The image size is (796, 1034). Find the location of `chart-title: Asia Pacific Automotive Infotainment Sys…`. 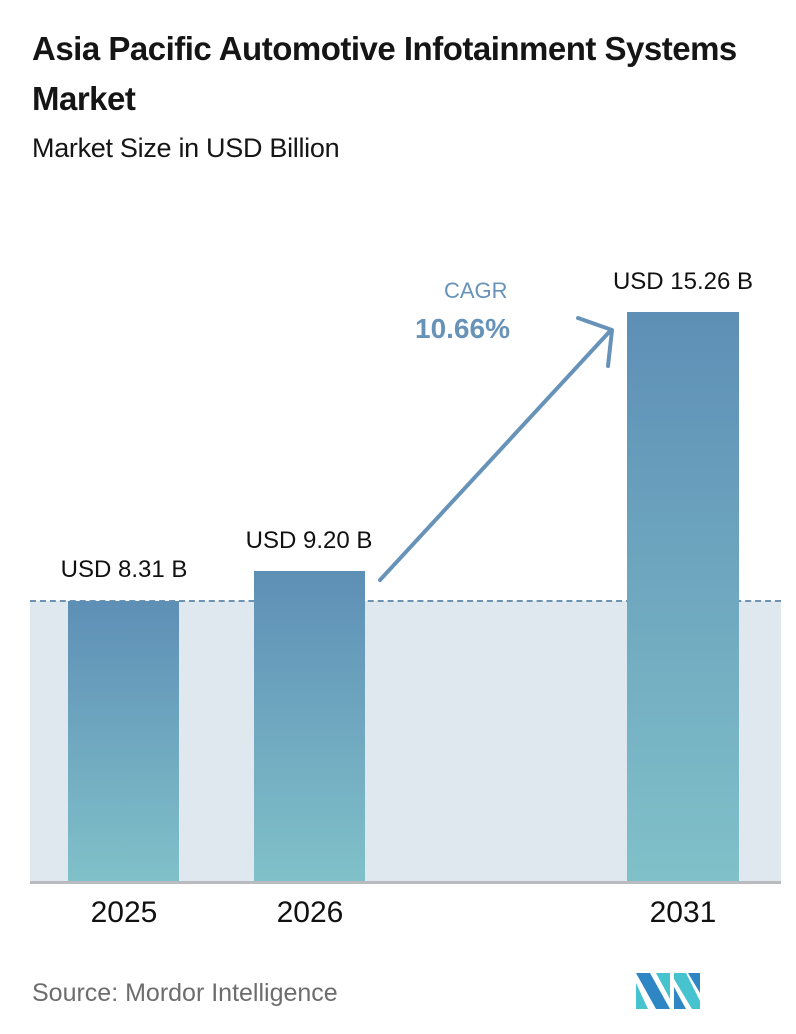

chart-title: Asia Pacific Automotive Infotainment Sys… is located at coordinates (384, 73).